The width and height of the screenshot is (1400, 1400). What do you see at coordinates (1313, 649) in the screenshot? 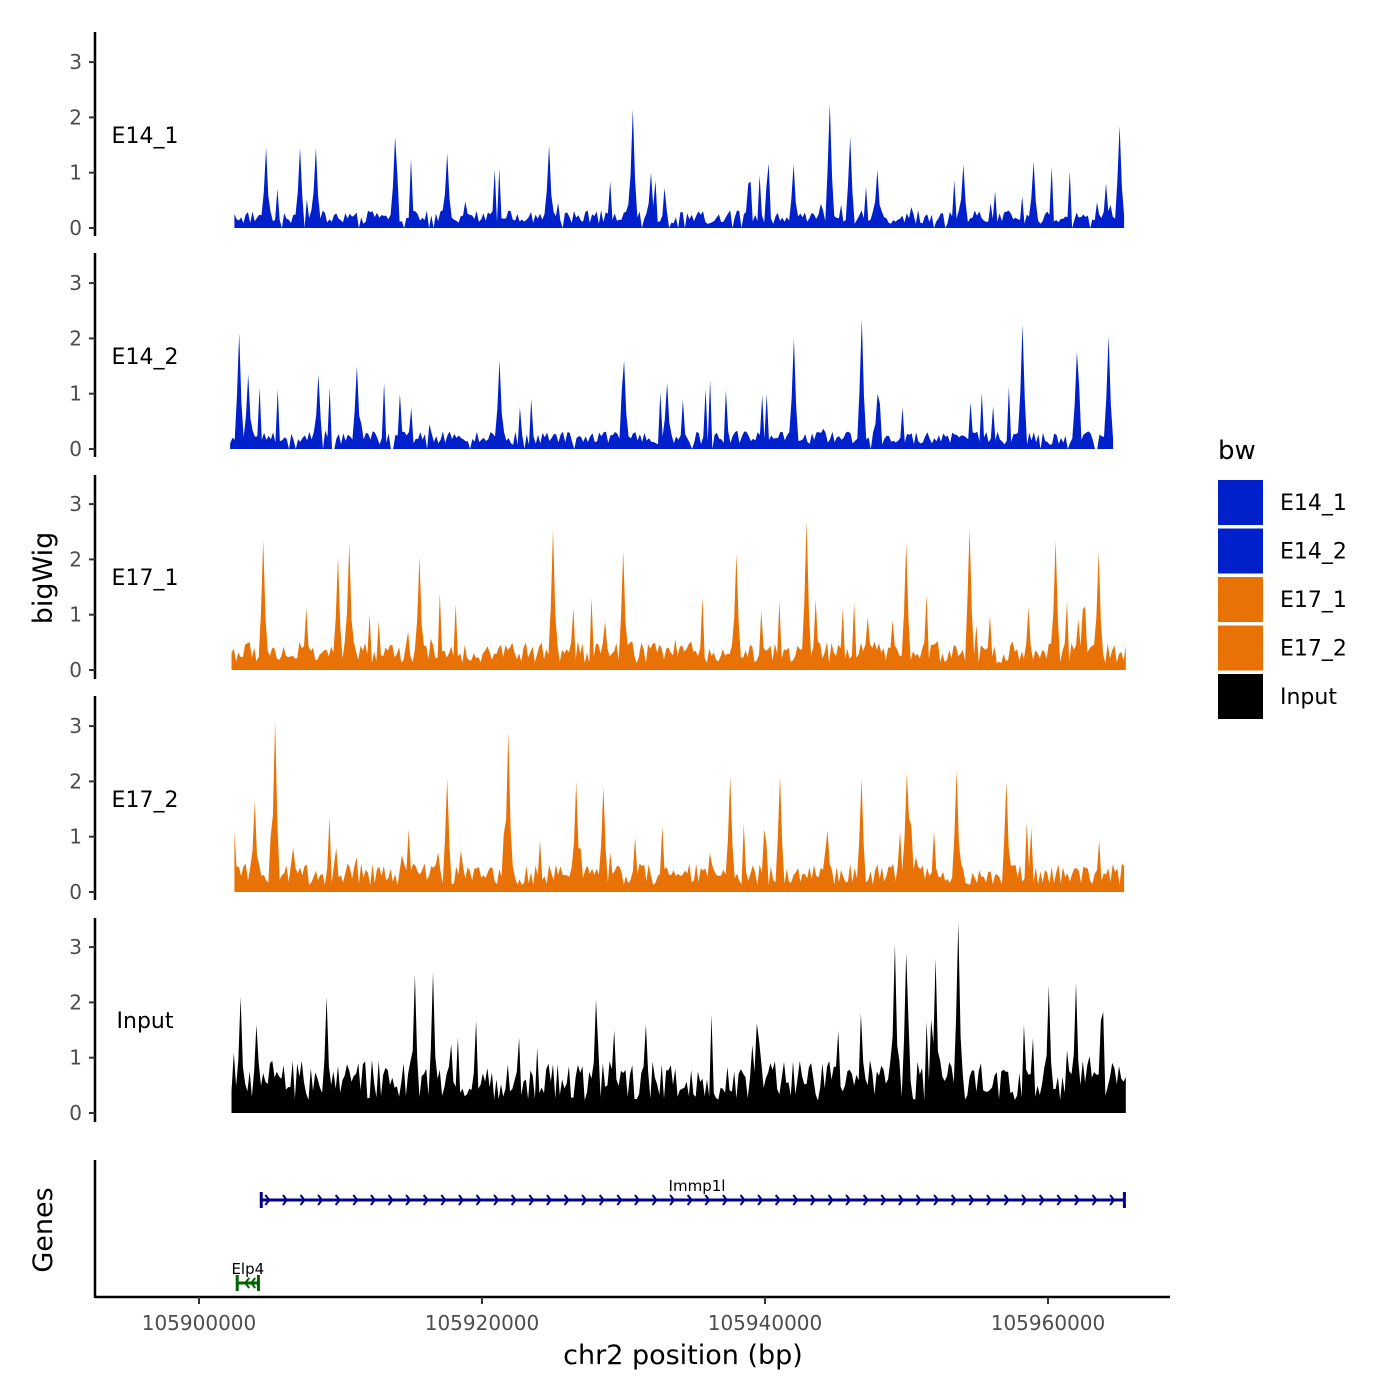
I see `legend-label: E17_2` at bounding box center [1313, 649].